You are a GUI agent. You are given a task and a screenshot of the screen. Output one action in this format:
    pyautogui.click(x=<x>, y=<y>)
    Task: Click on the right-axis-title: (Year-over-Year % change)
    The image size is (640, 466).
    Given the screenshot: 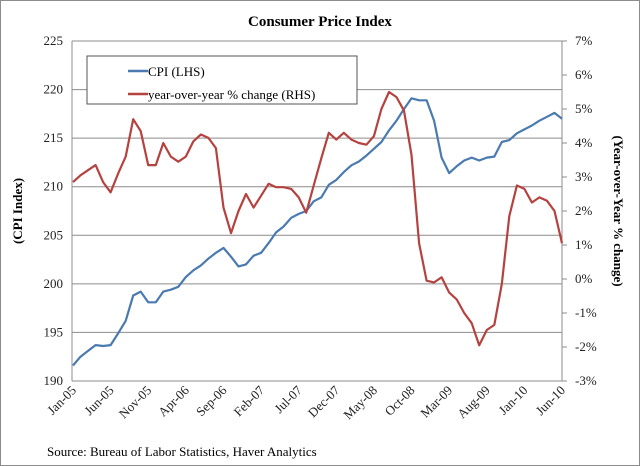 What is the action you would take?
    pyautogui.click(x=618, y=210)
    